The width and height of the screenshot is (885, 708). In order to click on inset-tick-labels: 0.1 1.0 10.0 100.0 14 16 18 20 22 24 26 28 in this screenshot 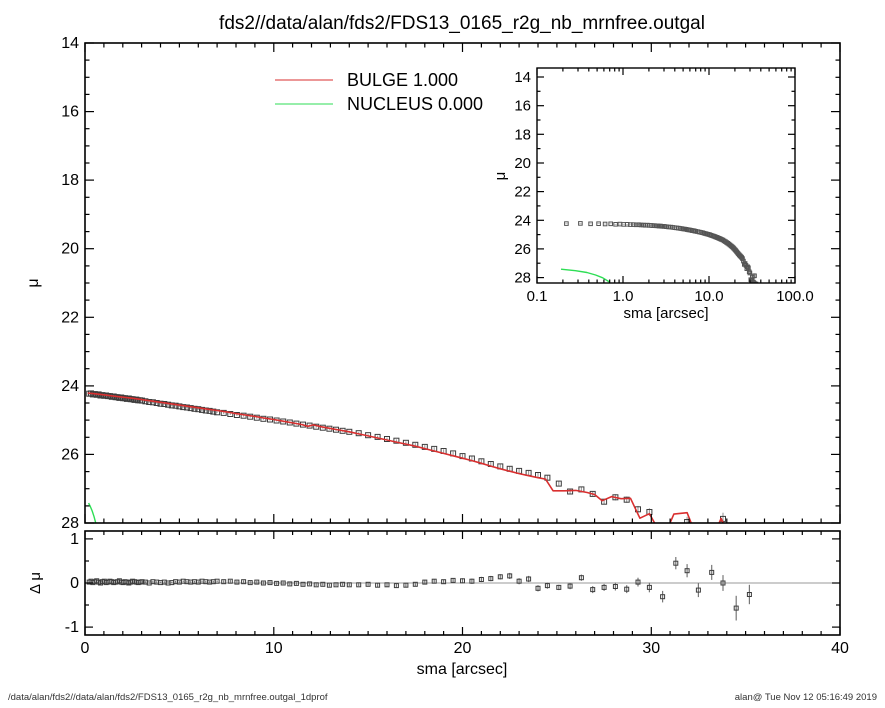, I will do `click(663, 187)`.